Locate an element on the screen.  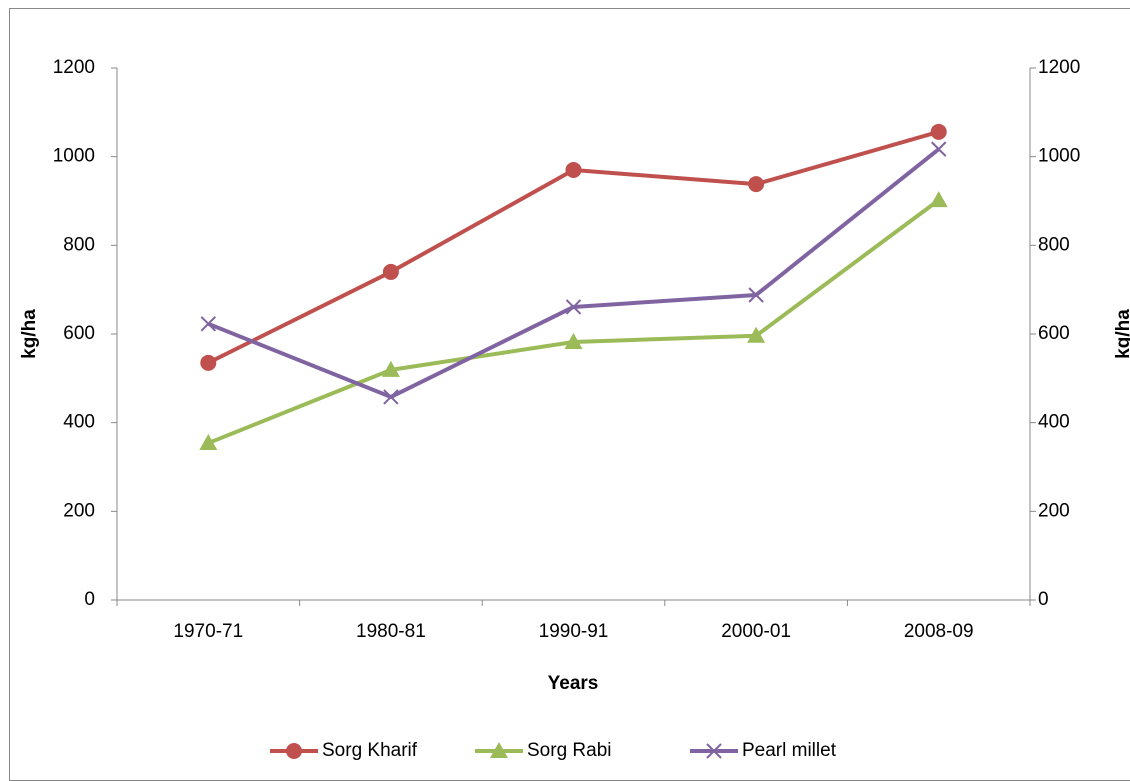
y-tick-label: 1200 is located at coordinates (74, 67).